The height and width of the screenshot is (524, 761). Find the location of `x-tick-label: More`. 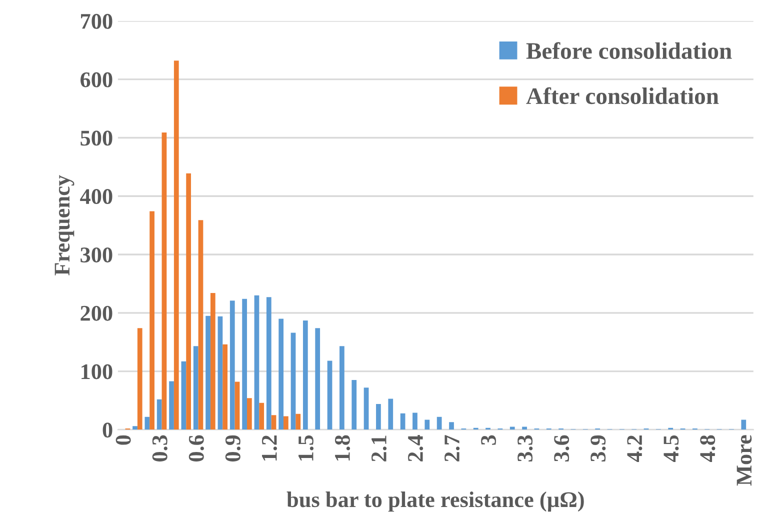

x-tick-label: More is located at coordinates (744, 460).